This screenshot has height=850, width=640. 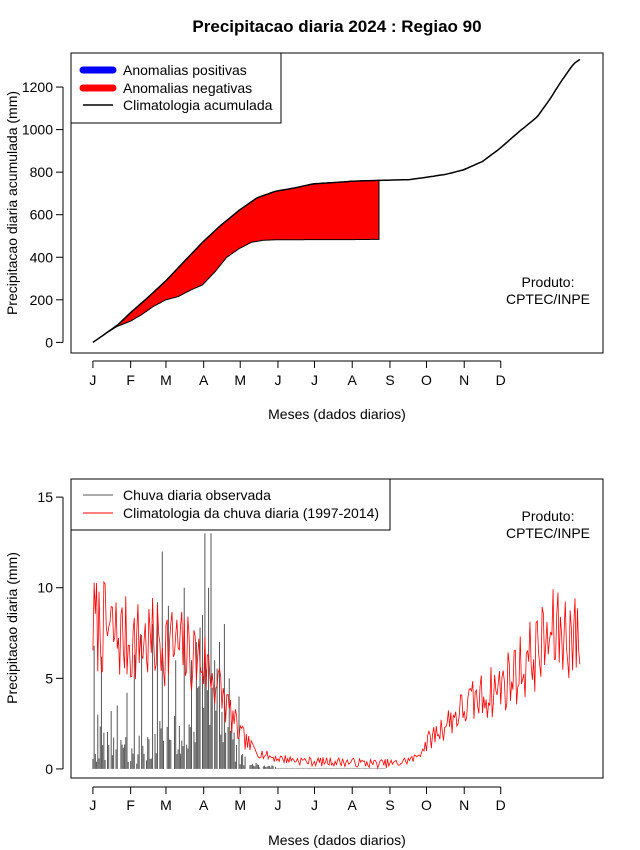 What do you see at coordinates (389, 805) in the screenshot?
I see `daily-xtick-label: S` at bounding box center [389, 805].